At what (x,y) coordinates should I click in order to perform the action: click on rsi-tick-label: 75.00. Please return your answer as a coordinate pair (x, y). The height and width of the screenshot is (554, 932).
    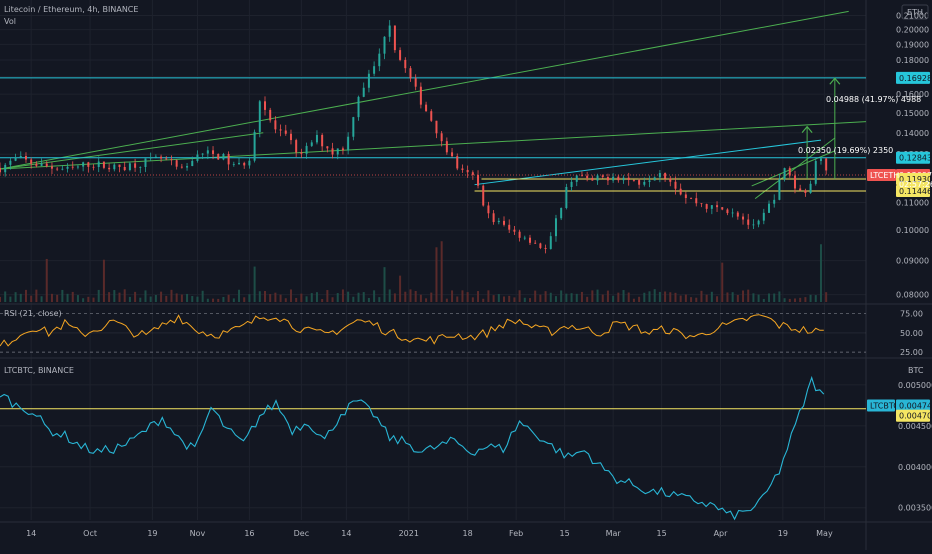
    Looking at the image, I should click on (911, 314).